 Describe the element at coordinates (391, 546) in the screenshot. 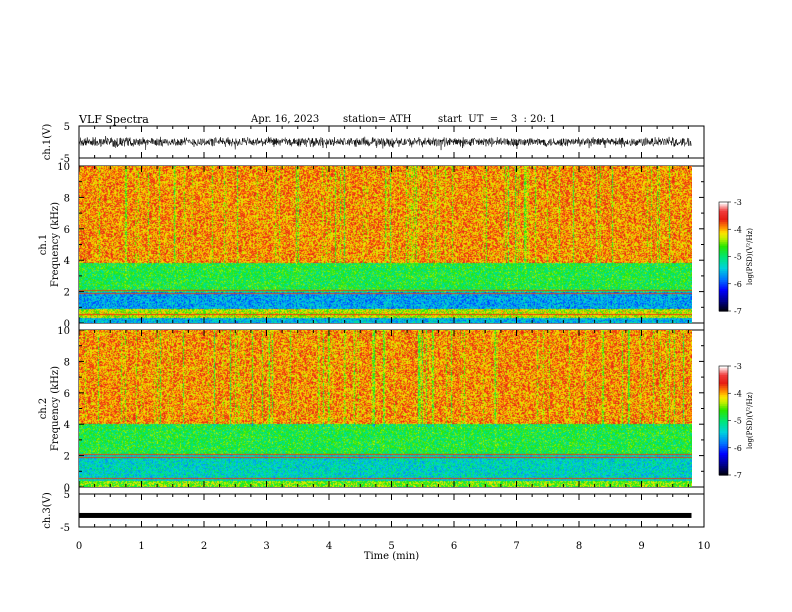

I see `x-tick-label: 5` at that location.